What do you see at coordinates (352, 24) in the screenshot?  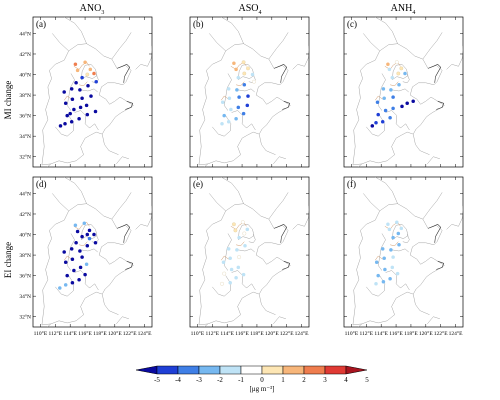 I see `panel-label: (c)` at bounding box center [352, 24].